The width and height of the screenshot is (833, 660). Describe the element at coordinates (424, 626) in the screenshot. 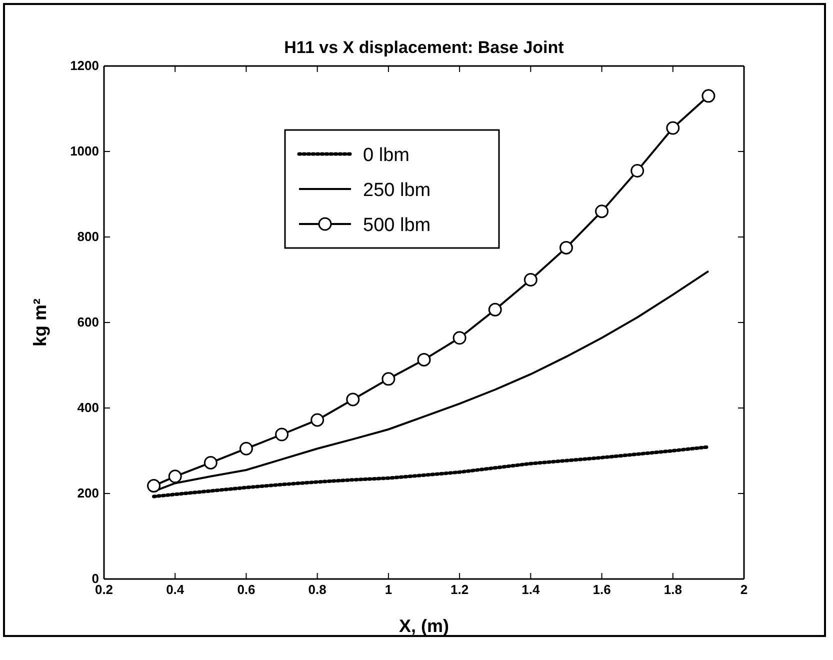

I see `x-axis-title: X, (m)` at that location.